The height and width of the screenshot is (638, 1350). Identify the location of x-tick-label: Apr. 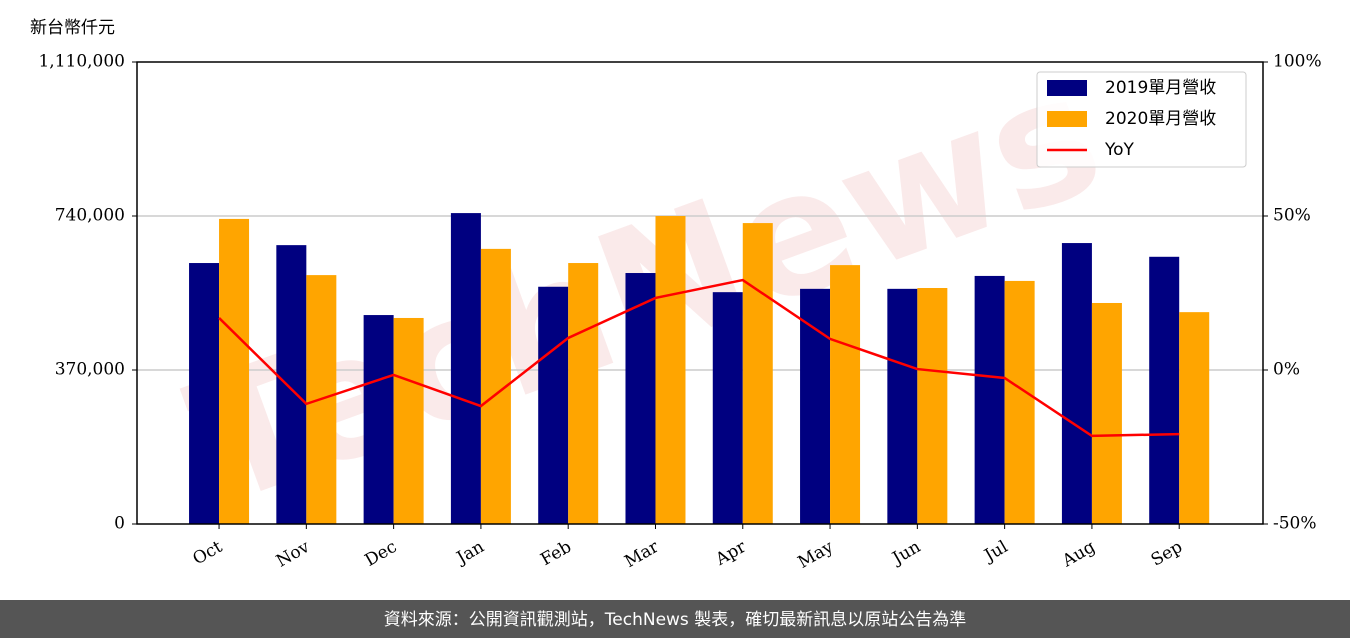
(731, 553).